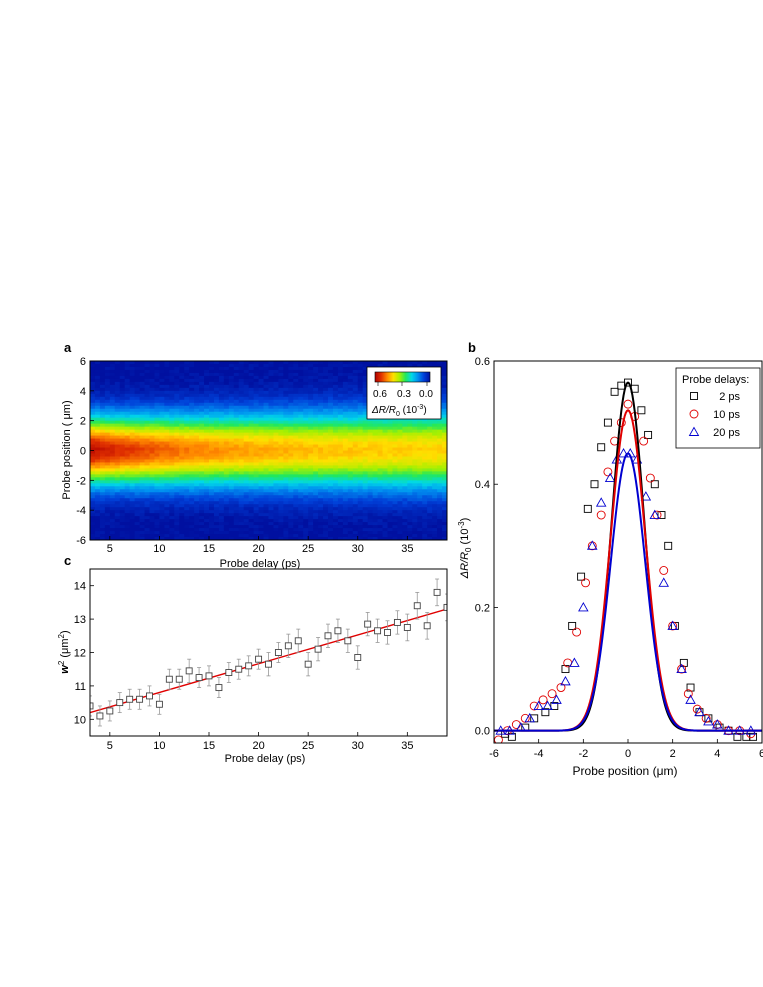  I want to click on data-point, so click(417, 605).